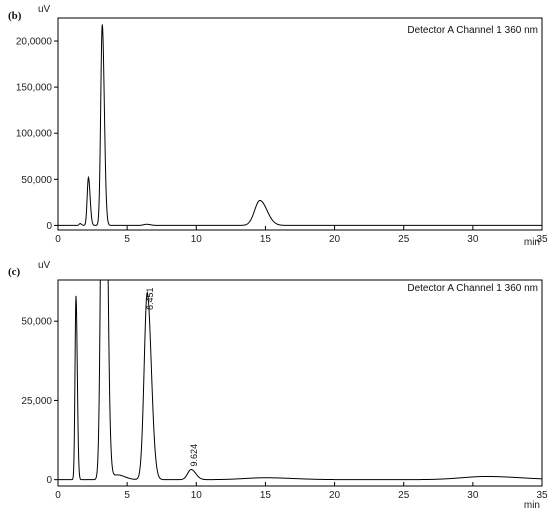 The image size is (550, 516). Describe the element at coordinates (36, 401) in the screenshot. I see `y-tick-label: 25,000` at that location.